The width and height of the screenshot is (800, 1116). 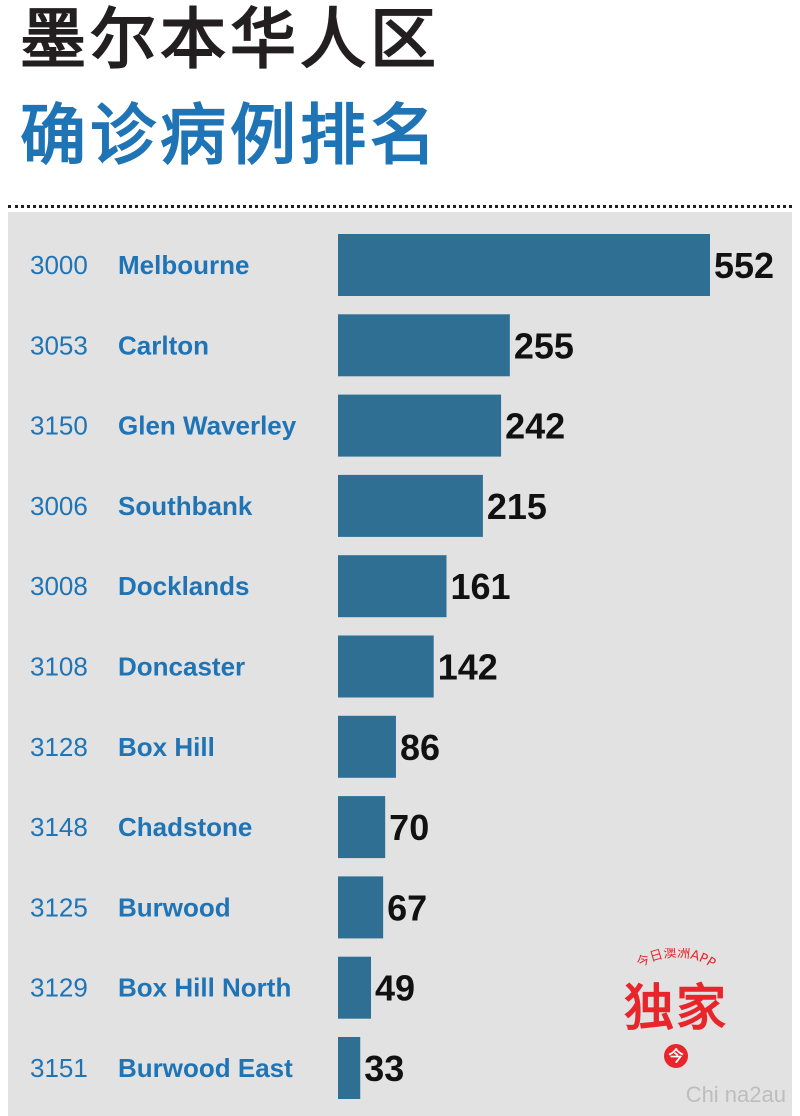 What do you see at coordinates (544, 345) in the screenshot?
I see `value-label: 255` at bounding box center [544, 345].